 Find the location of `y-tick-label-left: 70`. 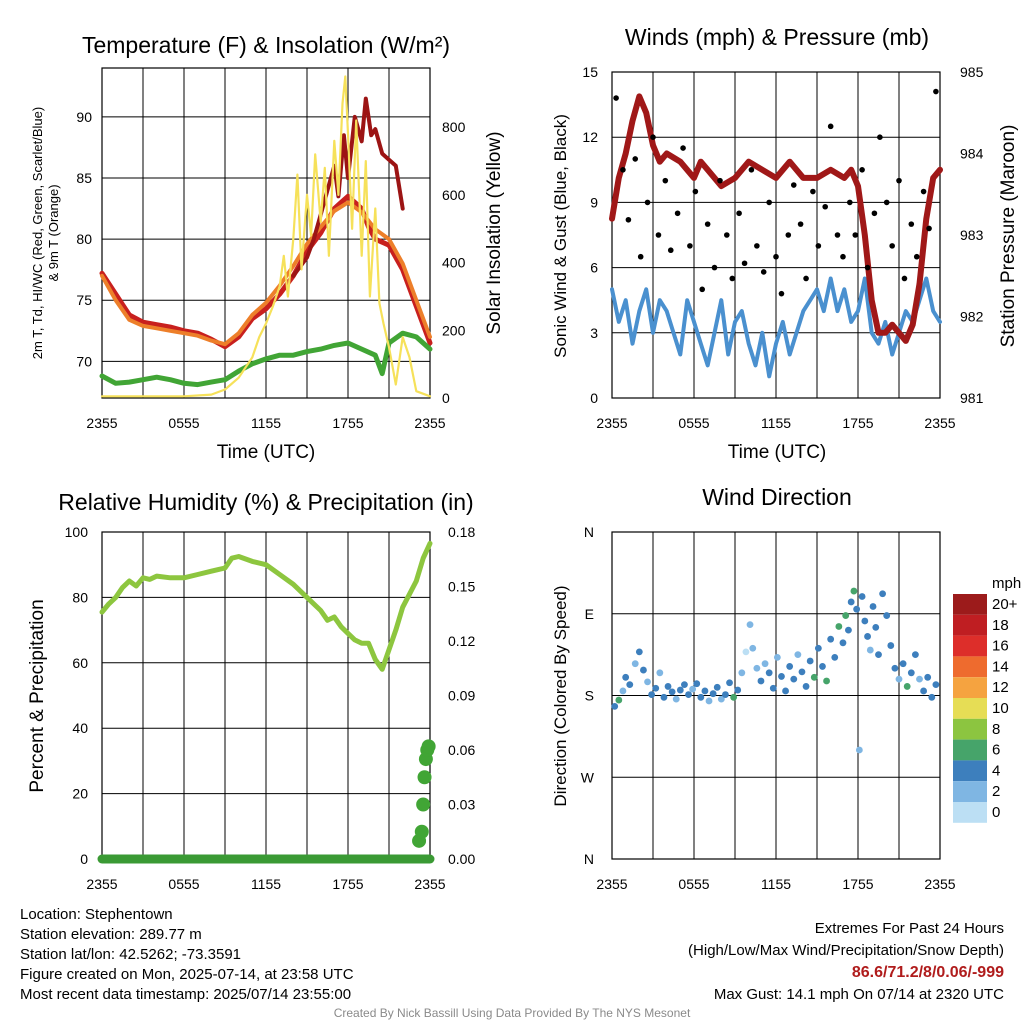

y-tick-label-left: 70 is located at coordinates (84, 361).